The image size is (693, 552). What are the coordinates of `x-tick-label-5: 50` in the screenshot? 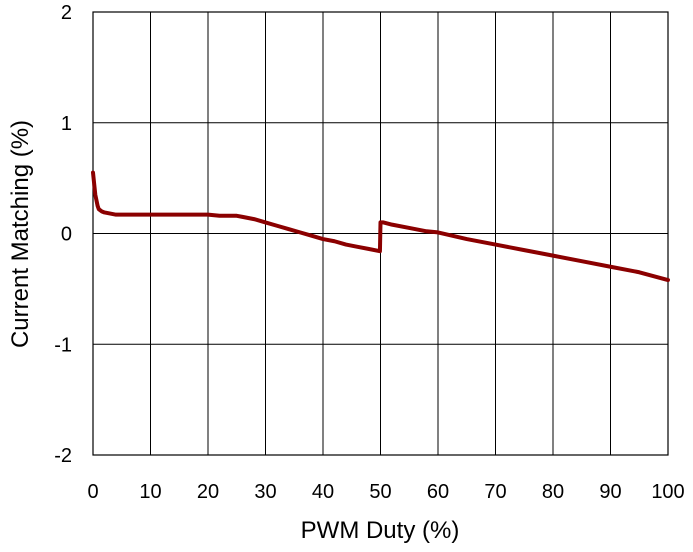 It's located at (380, 492).